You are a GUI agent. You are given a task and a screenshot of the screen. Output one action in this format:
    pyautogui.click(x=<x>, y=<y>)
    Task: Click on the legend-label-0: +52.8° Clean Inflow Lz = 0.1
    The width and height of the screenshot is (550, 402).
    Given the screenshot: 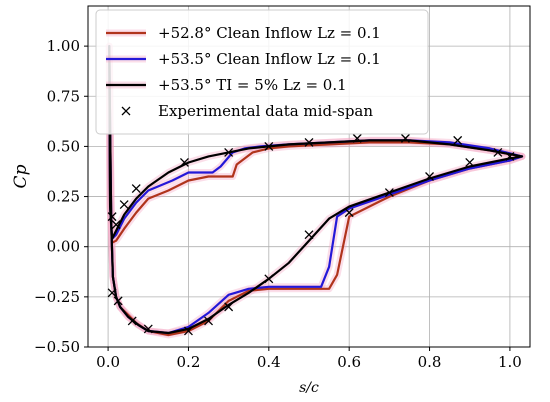 What is the action you would take?
    pyautogui.click(x=269, y=33)
    